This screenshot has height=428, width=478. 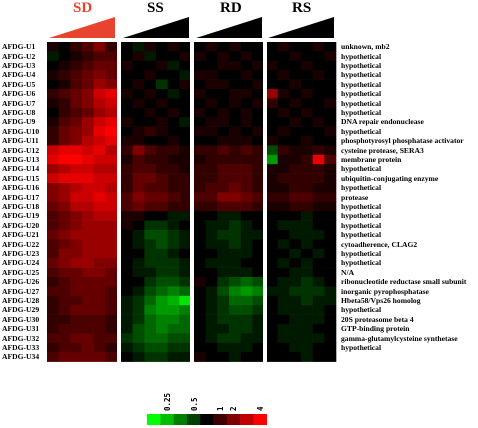 What do you see at coordinates (229, 27) in the screenshot?
I see `gradient-triangle-rd` at bounding box center [229, 27].